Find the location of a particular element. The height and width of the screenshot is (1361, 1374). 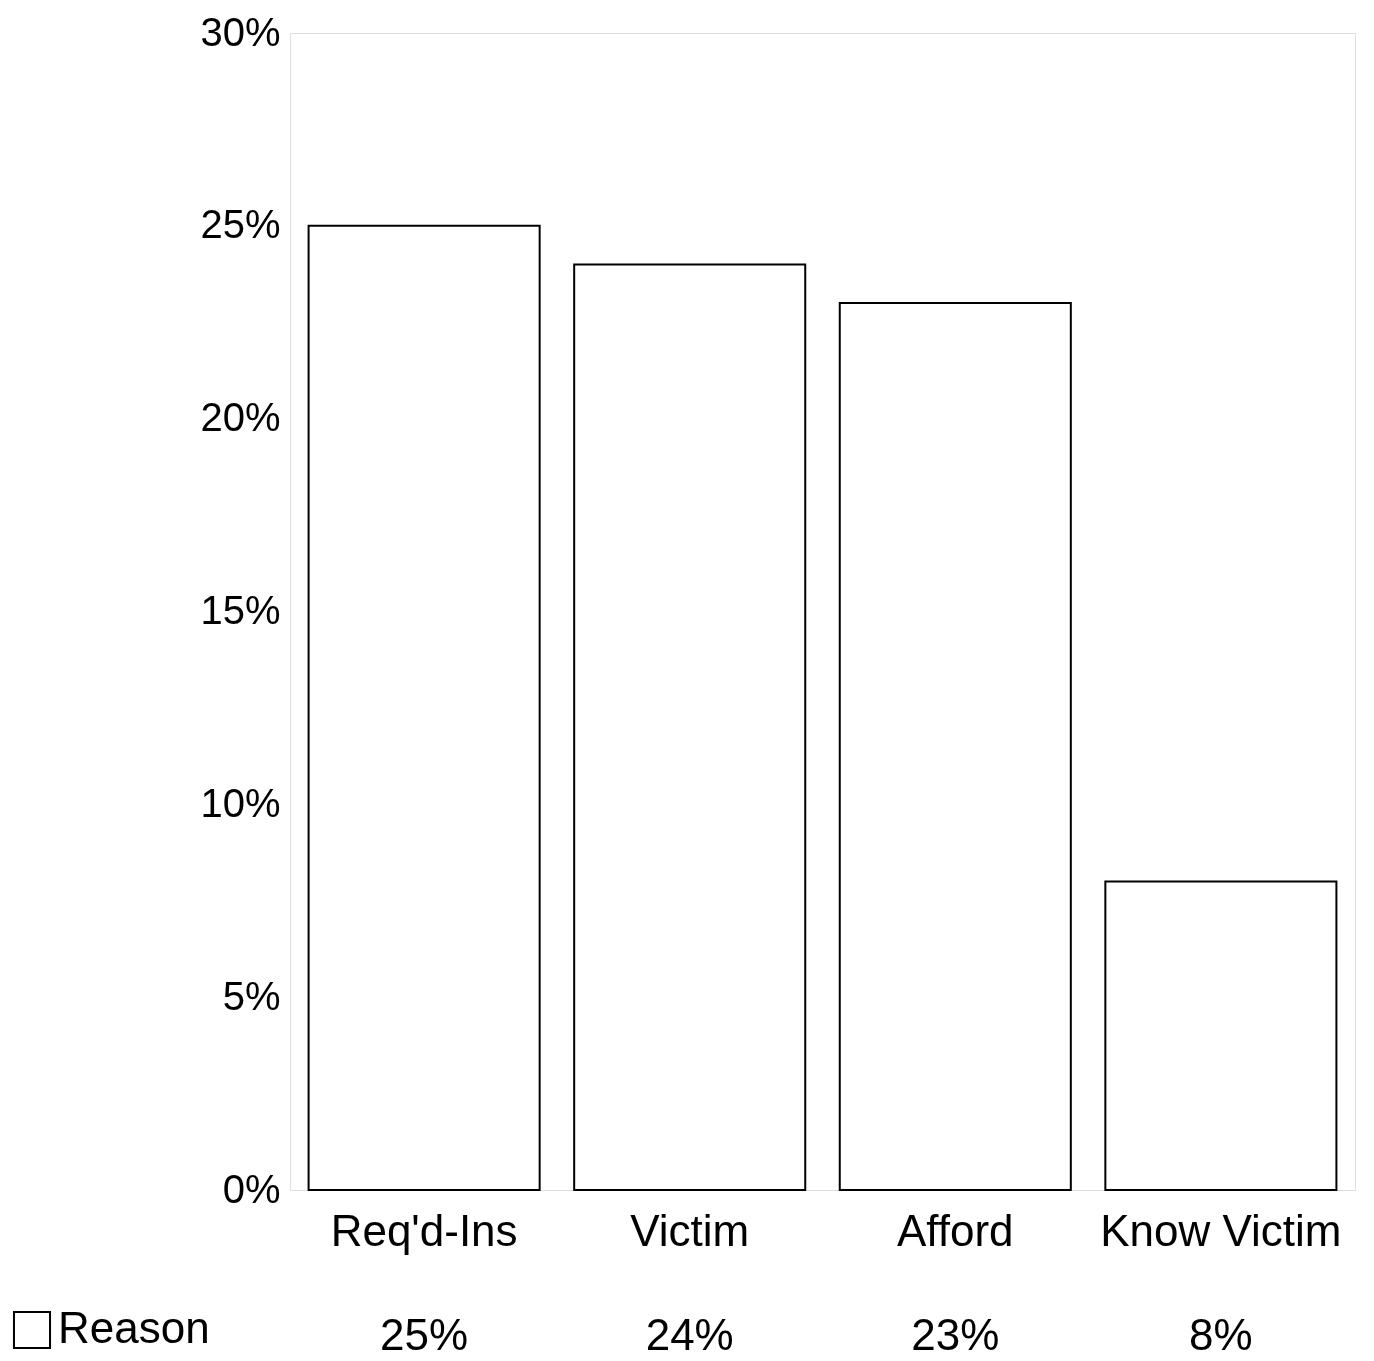

x-tick-label: Req'd-Ins is located at coordinates (424, 1230).